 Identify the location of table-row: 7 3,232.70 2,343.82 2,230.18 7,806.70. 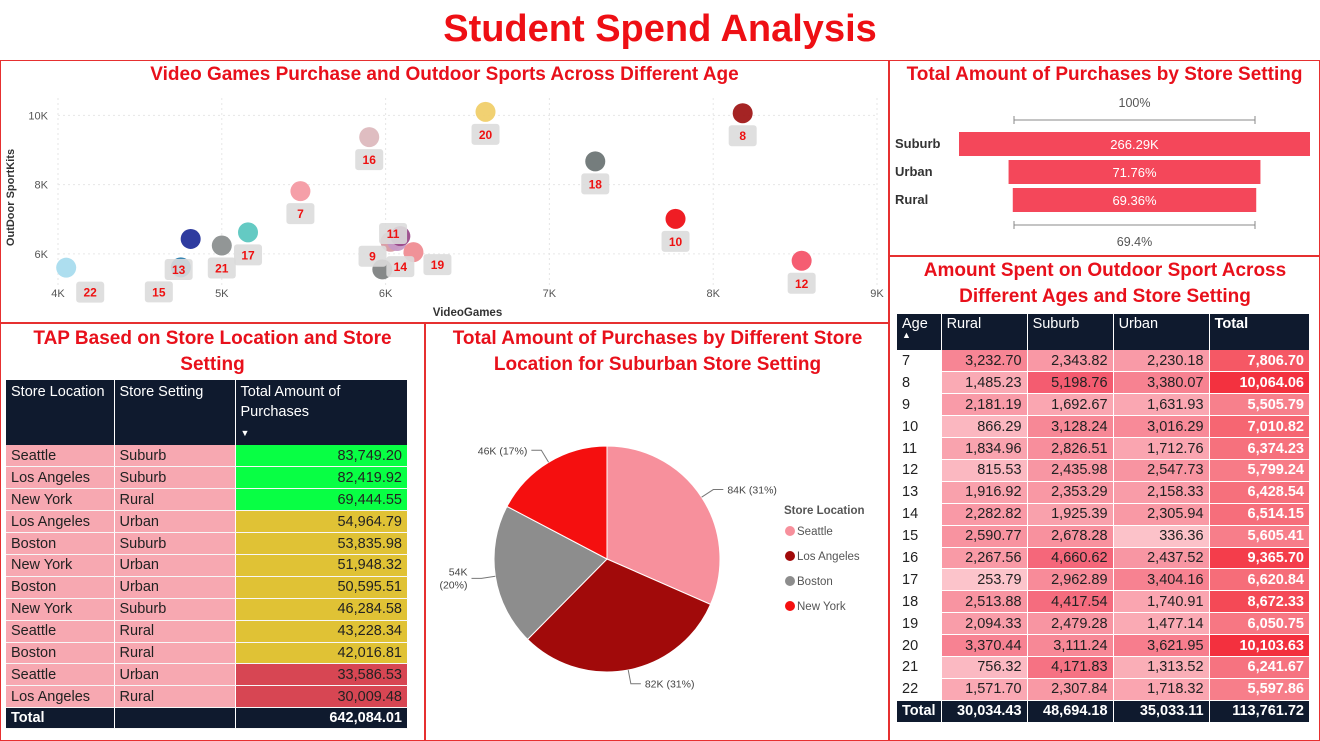
(1104, 361).